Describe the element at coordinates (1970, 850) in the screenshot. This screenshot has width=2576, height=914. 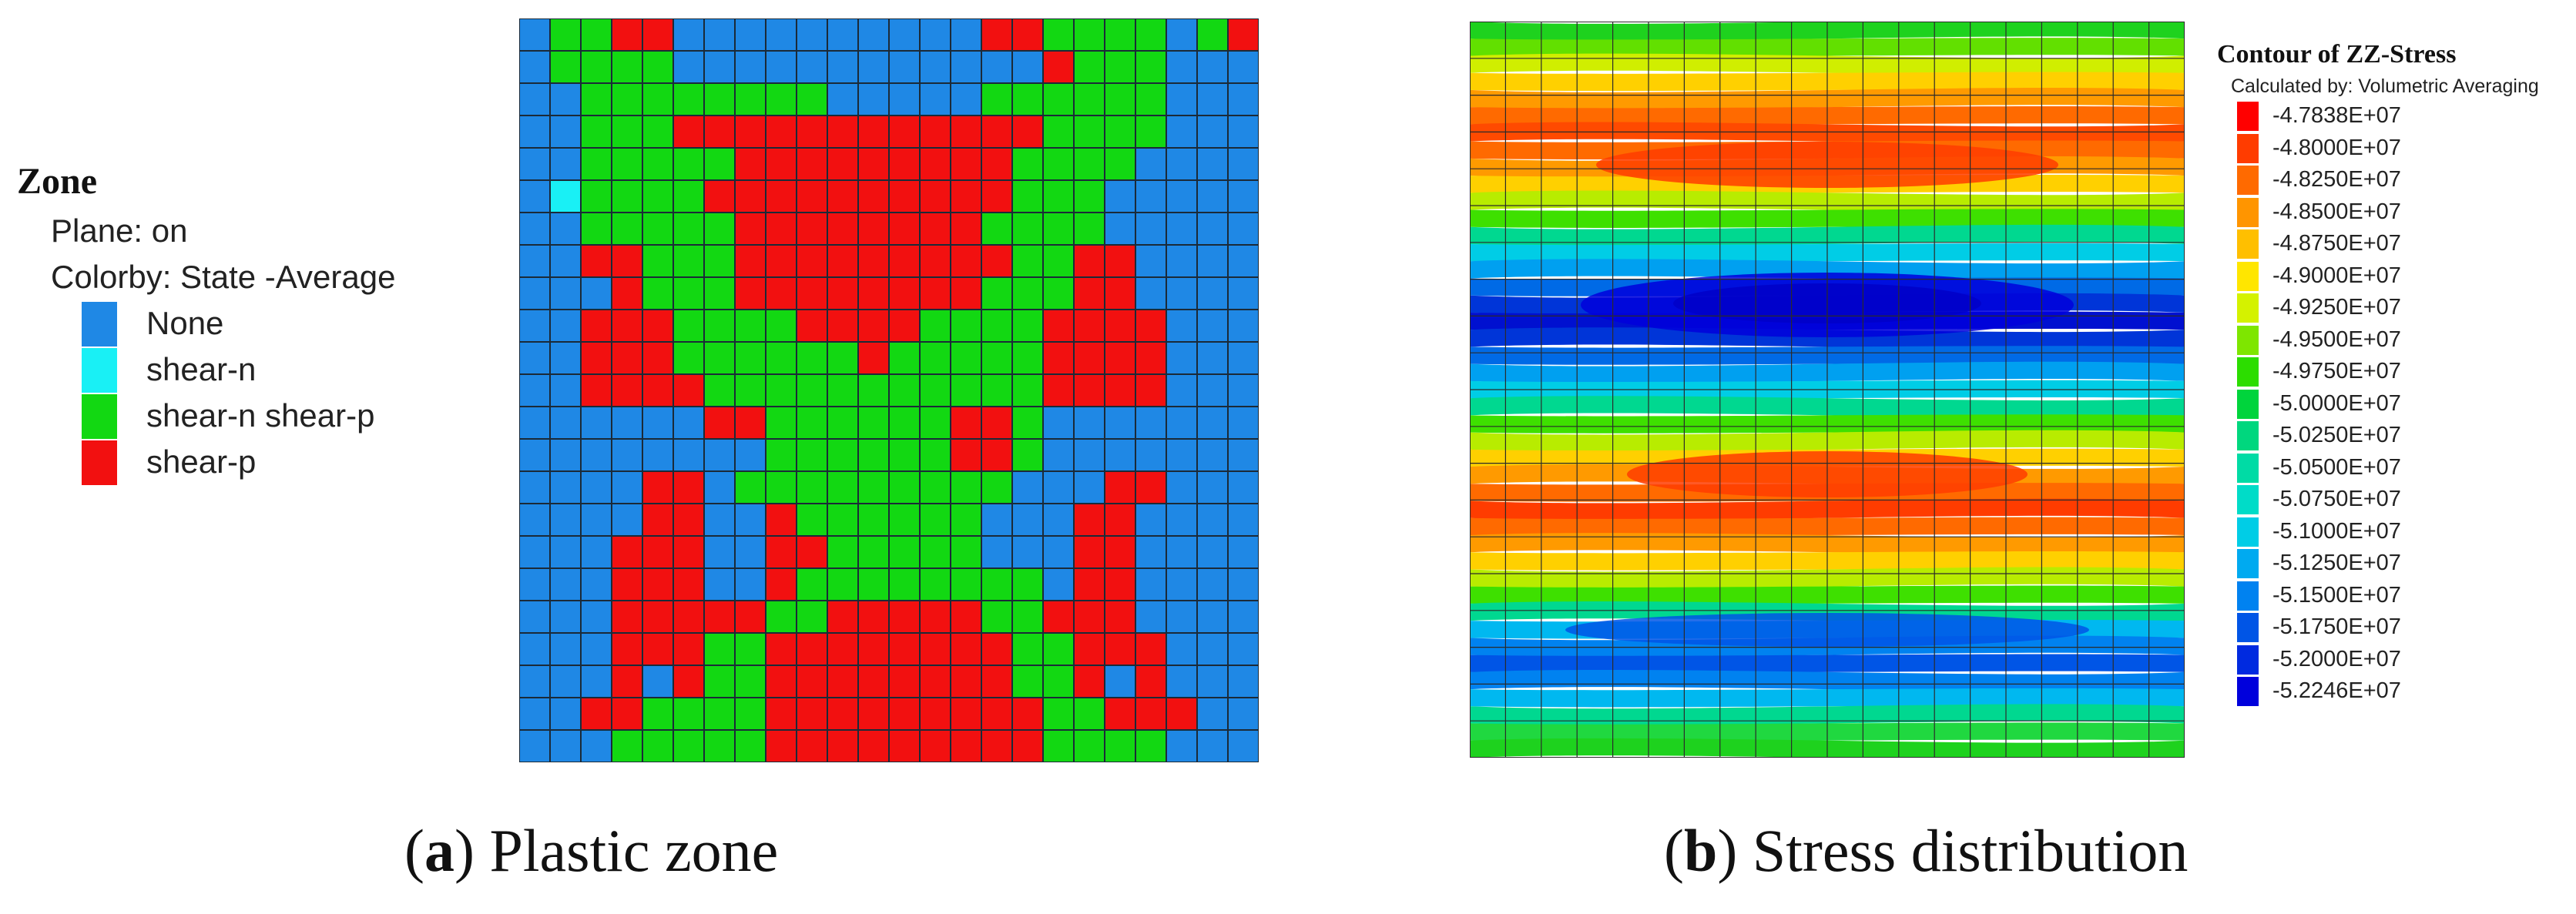
I see `caption-b-text: Stress distribution` at that location.